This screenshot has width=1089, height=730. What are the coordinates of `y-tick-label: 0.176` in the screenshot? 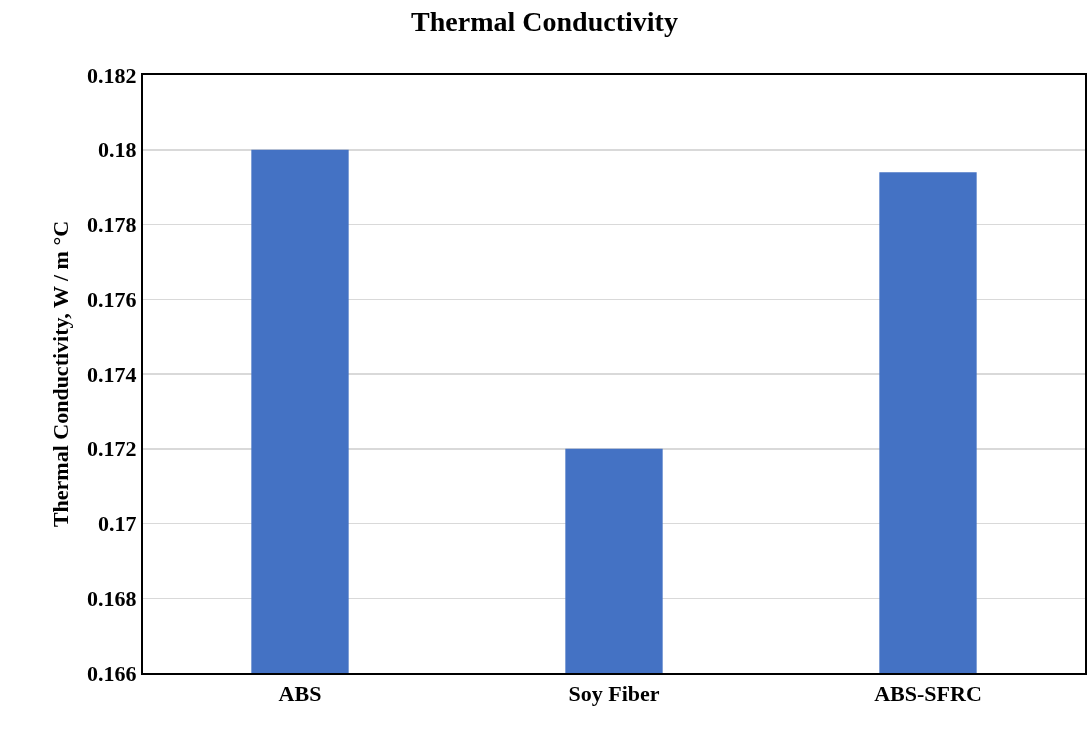 It's located at (112, 299).